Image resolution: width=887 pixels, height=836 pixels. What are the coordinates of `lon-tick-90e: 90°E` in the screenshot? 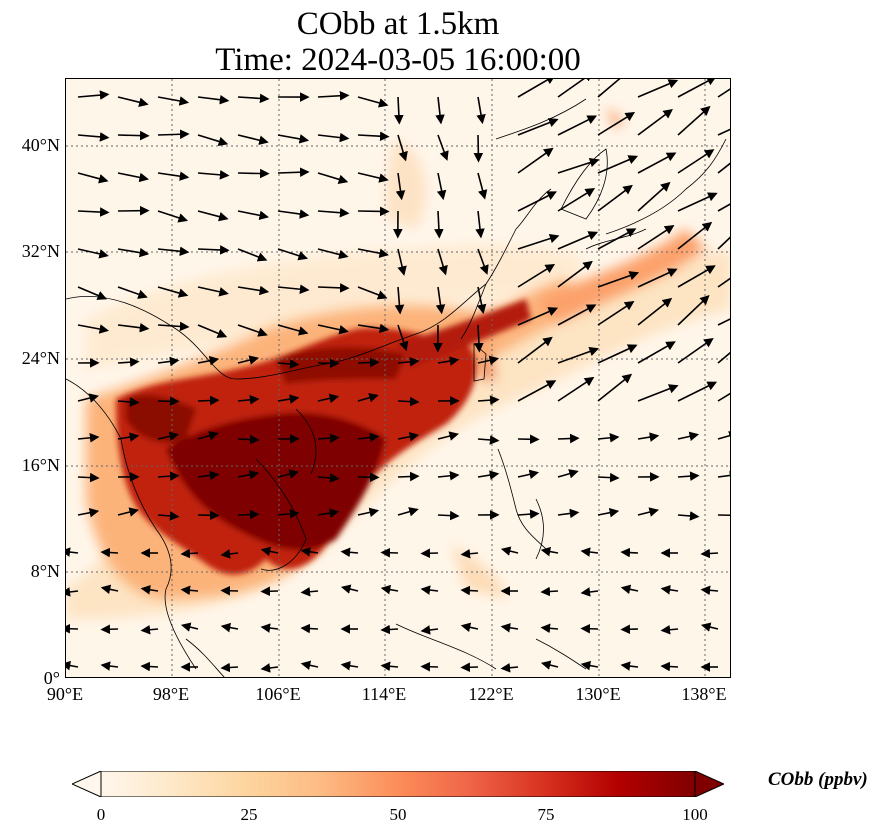 It's located at (65, 694).